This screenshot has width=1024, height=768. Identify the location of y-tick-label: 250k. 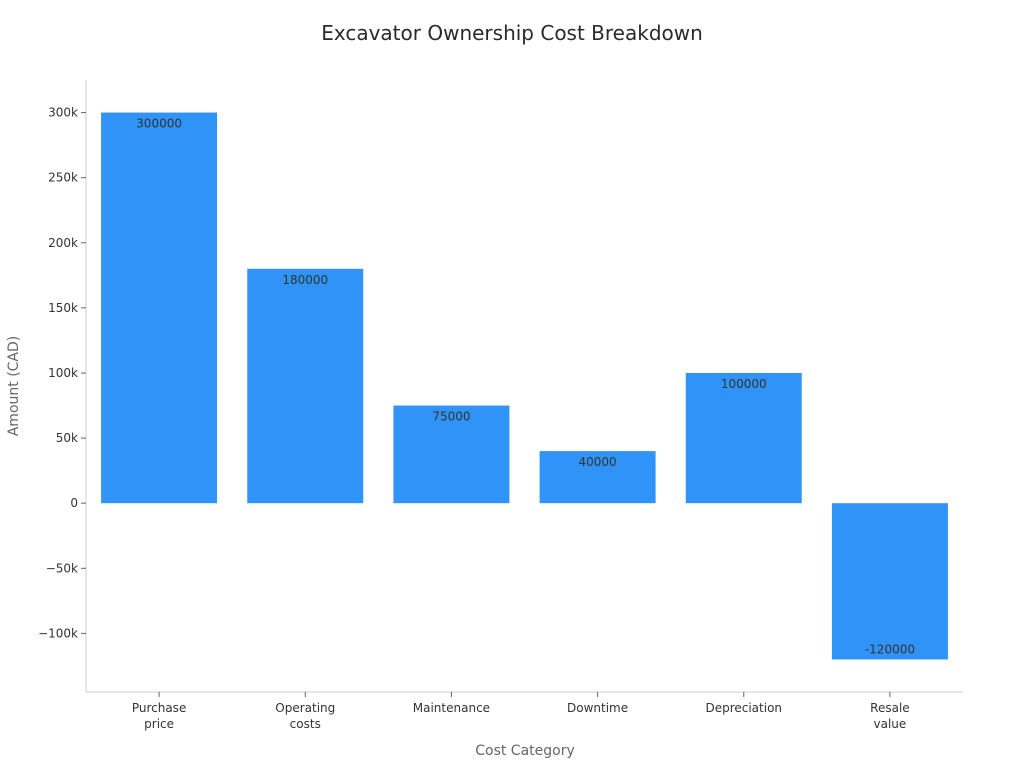
(63, 178).